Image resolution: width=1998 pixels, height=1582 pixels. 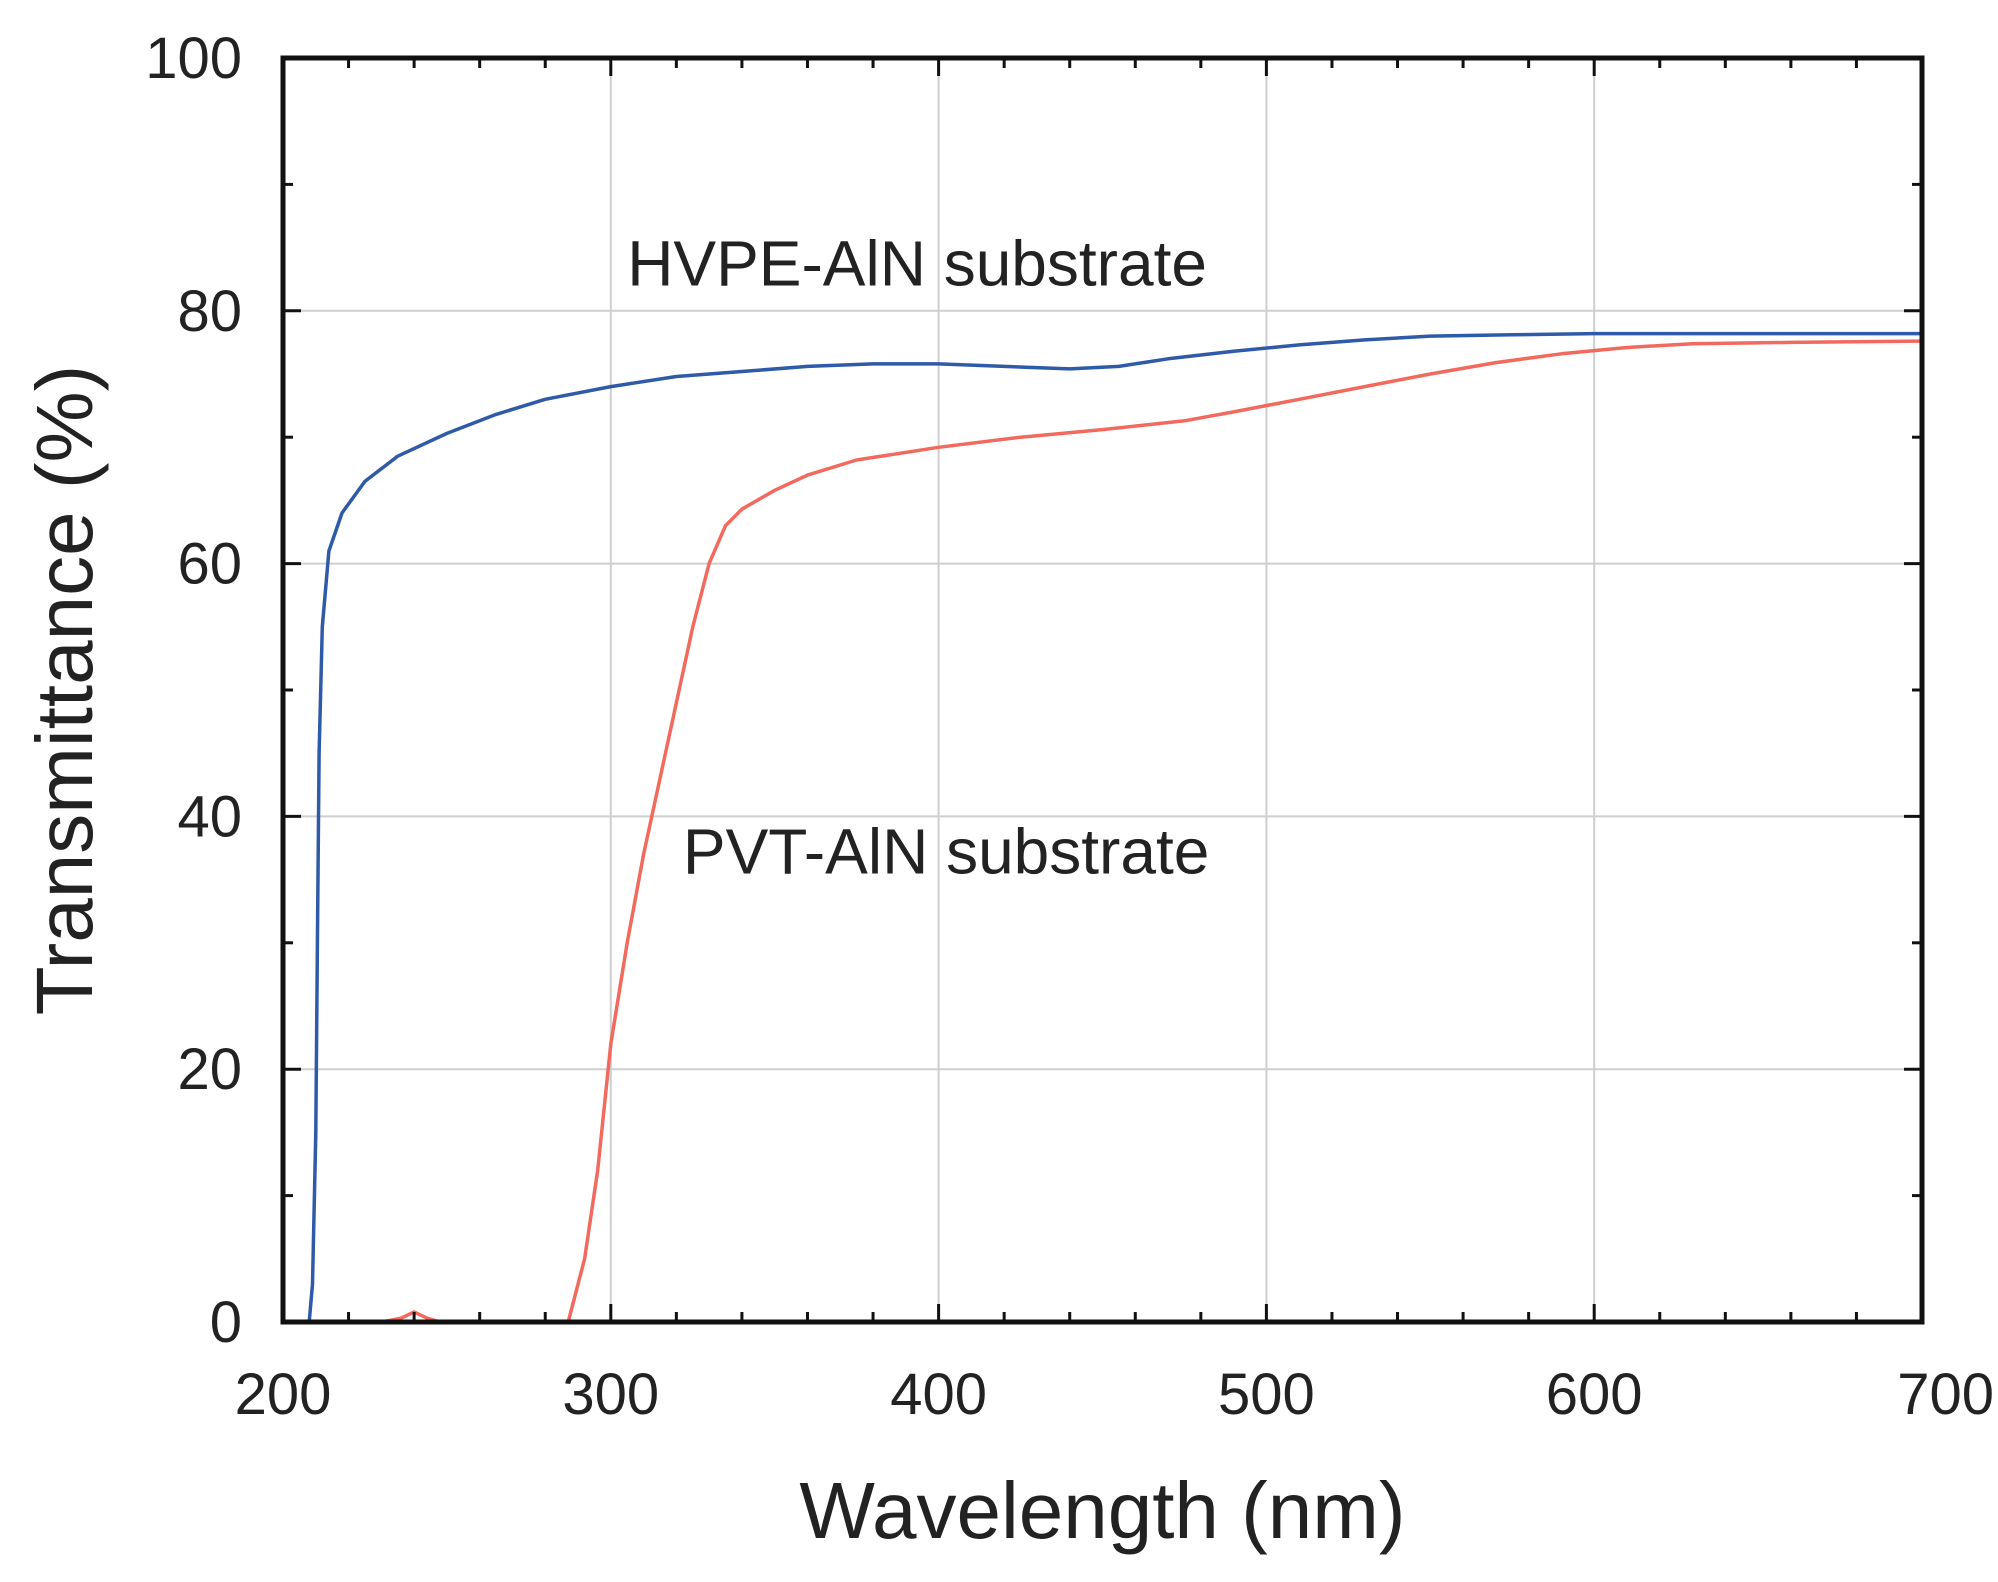 What do you see at coordinates (1266, 1394) in the screenshot?
I see `x-tick-label: 500` at bounding box center [1266, 1394].